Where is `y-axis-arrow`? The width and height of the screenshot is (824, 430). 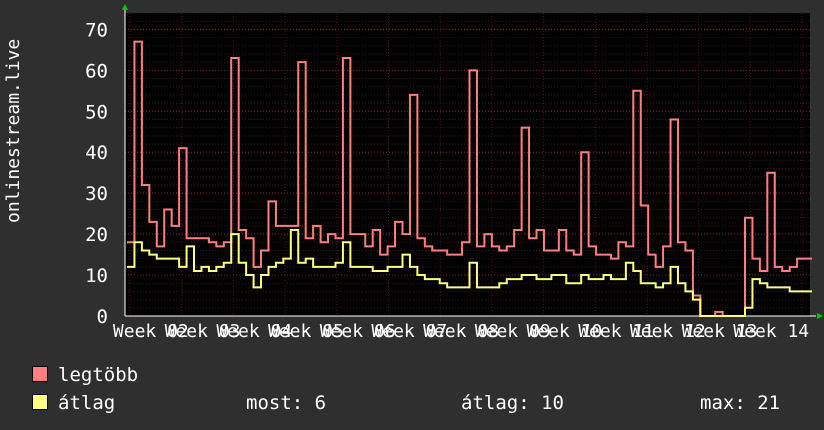 y-axis-arrow is located at coordinates (125, 7).